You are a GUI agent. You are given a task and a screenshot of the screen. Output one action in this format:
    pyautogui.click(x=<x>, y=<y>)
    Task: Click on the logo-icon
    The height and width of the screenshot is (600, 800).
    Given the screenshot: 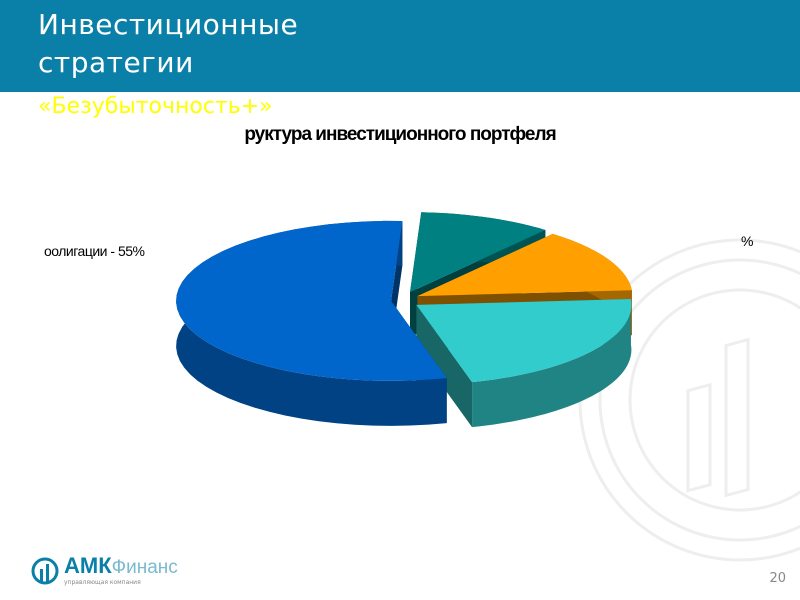 What is the action you would take?
    pyautogui.click(x=45, y=571)
    